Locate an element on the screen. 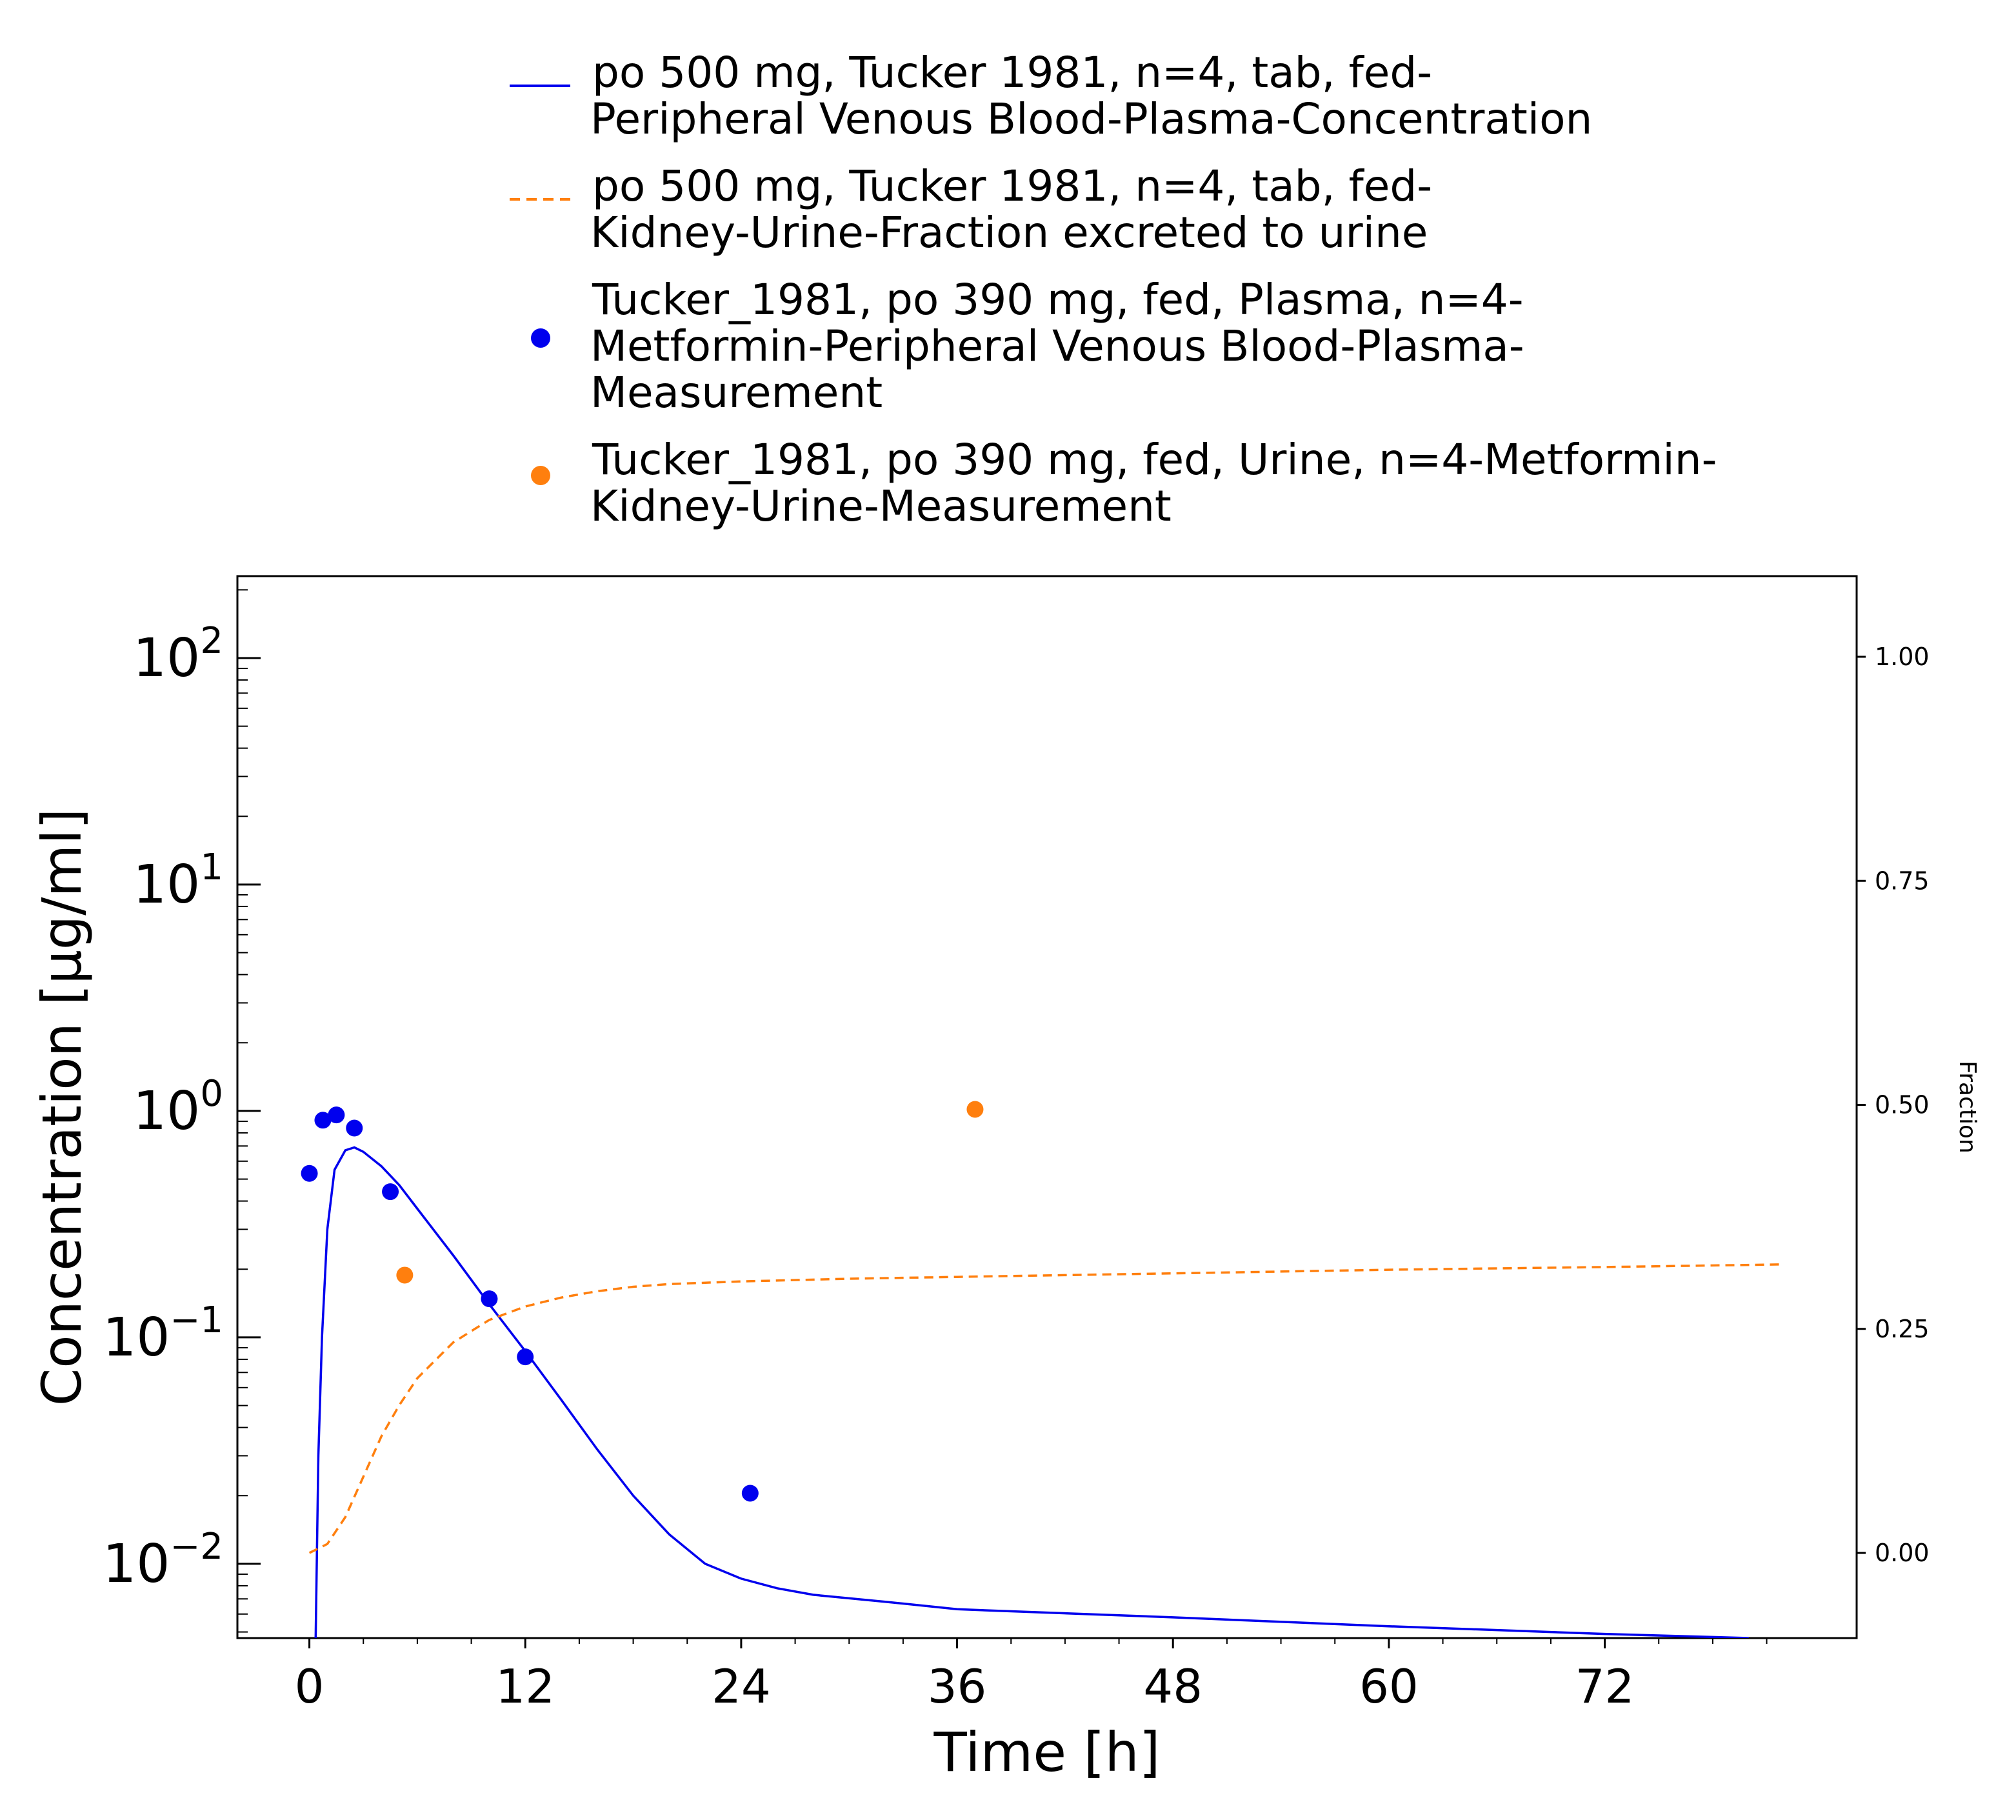 The image size is (2016, 1820). y2-tick-label: 0.50 is located at coordinates (1902, 1105).